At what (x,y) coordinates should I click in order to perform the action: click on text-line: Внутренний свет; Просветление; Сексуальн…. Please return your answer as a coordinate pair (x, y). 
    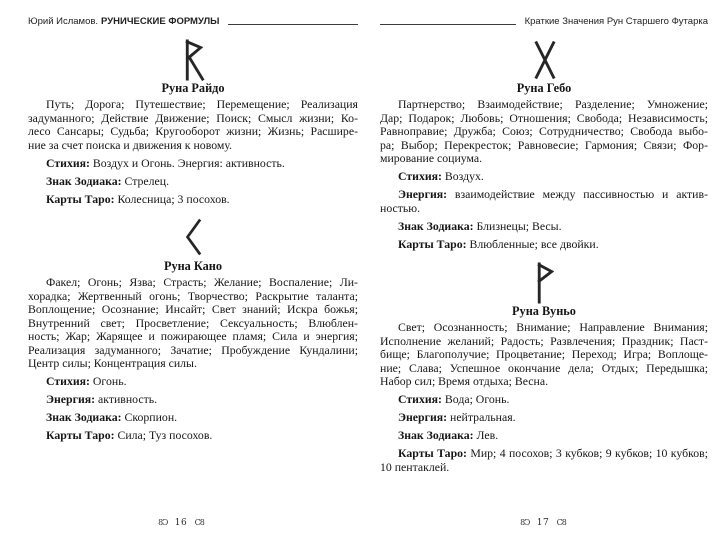
    Looking at the image, I should click on (193, 322).